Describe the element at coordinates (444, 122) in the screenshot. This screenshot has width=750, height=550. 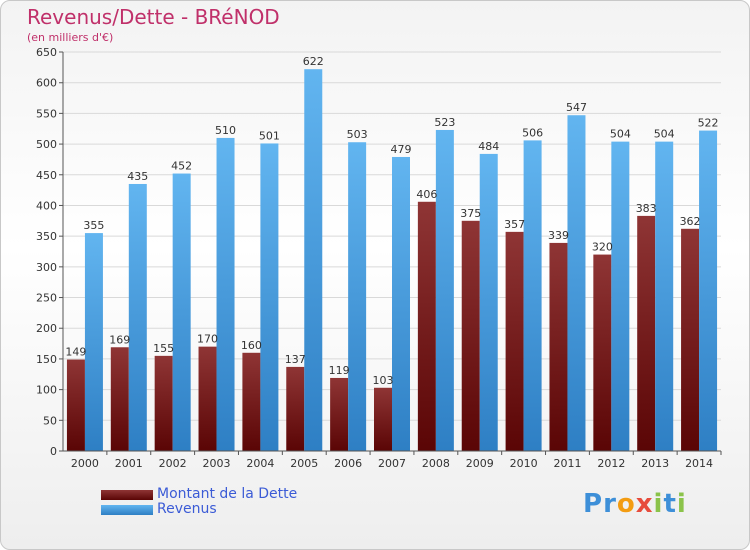
I see `data-label-revenus: 523` at that location.